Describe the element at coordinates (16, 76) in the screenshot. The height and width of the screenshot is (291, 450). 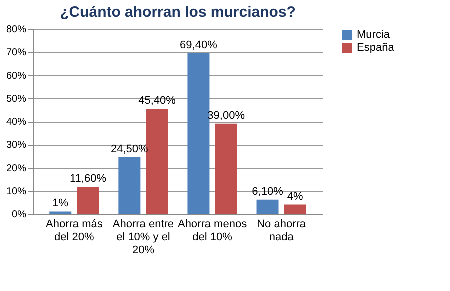
I see `y-tick-label: 60%` at that location.